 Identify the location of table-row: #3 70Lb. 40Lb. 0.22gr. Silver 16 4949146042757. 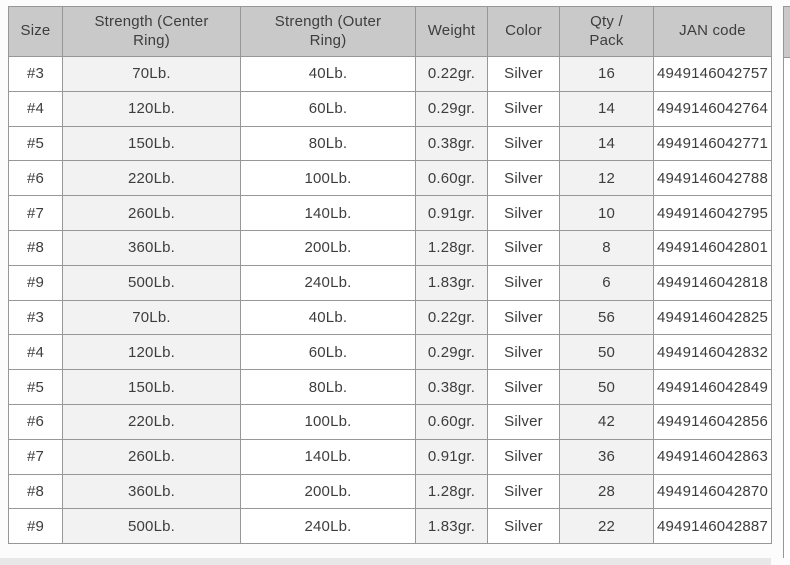
(390, 74).